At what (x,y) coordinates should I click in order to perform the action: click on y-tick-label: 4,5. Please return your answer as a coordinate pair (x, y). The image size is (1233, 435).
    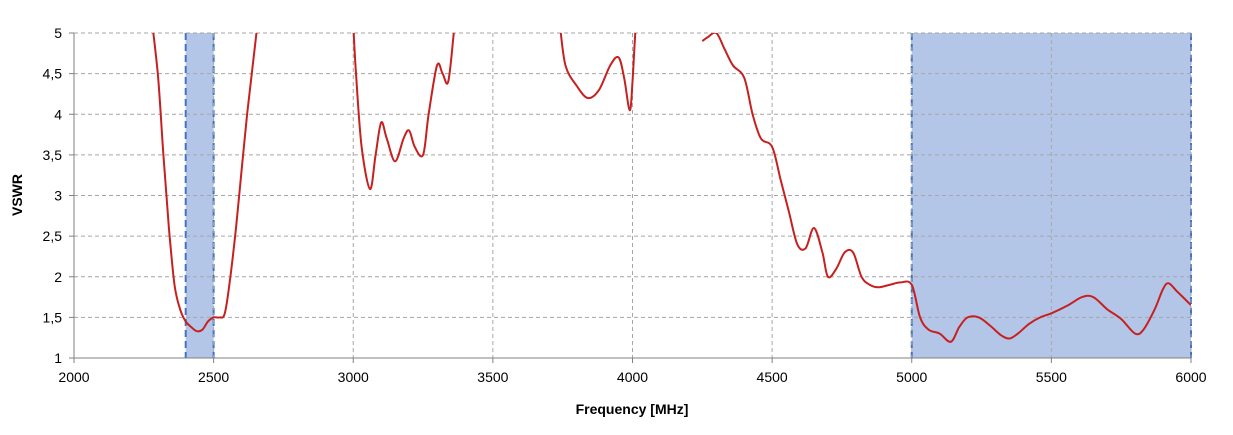
    Looking at the image, I should click on (53, 74).